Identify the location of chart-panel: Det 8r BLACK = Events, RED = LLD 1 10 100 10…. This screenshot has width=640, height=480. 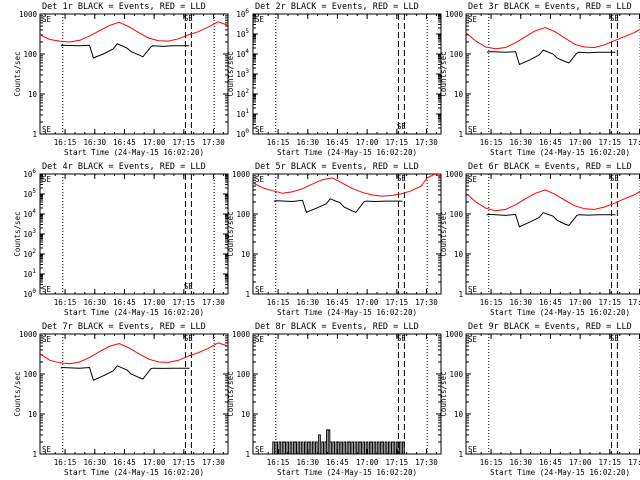
(334, 399).